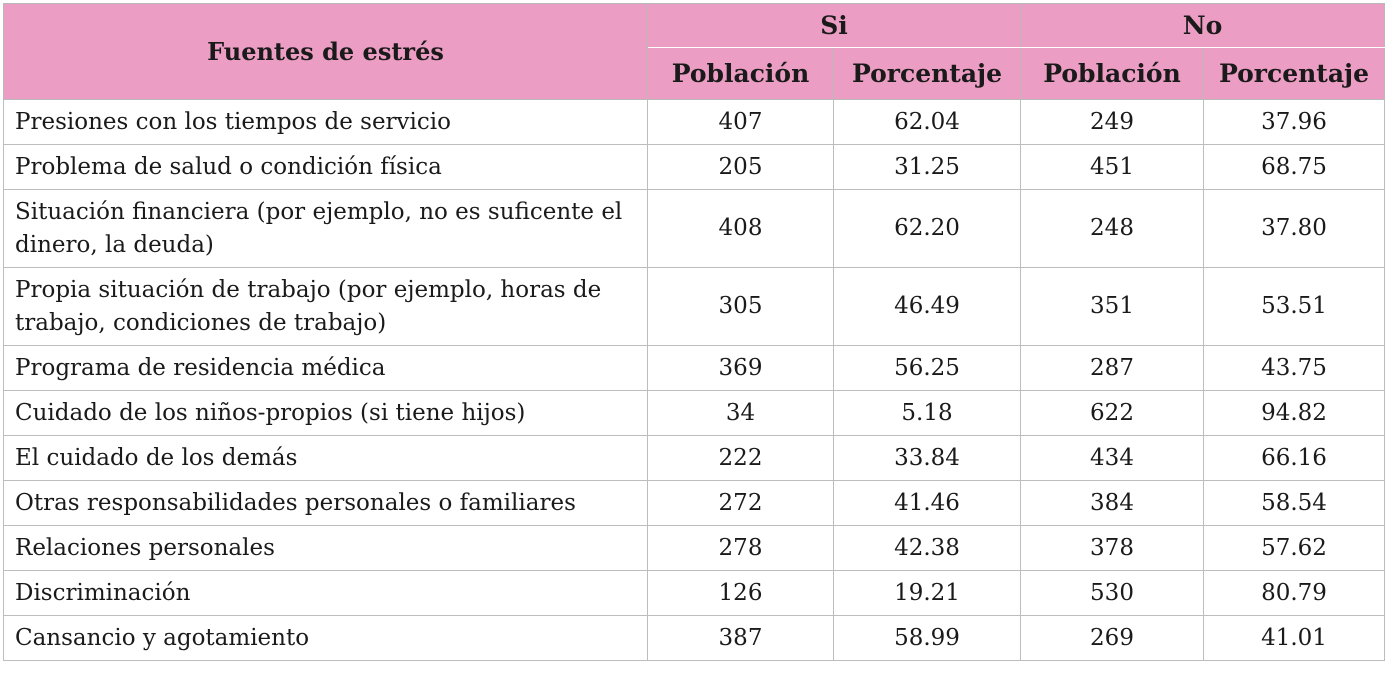 Image resolution: width=1387 pixels, height=679 pixels. I want to click on no-poblacion-cell: 451, so click(1112, 167).